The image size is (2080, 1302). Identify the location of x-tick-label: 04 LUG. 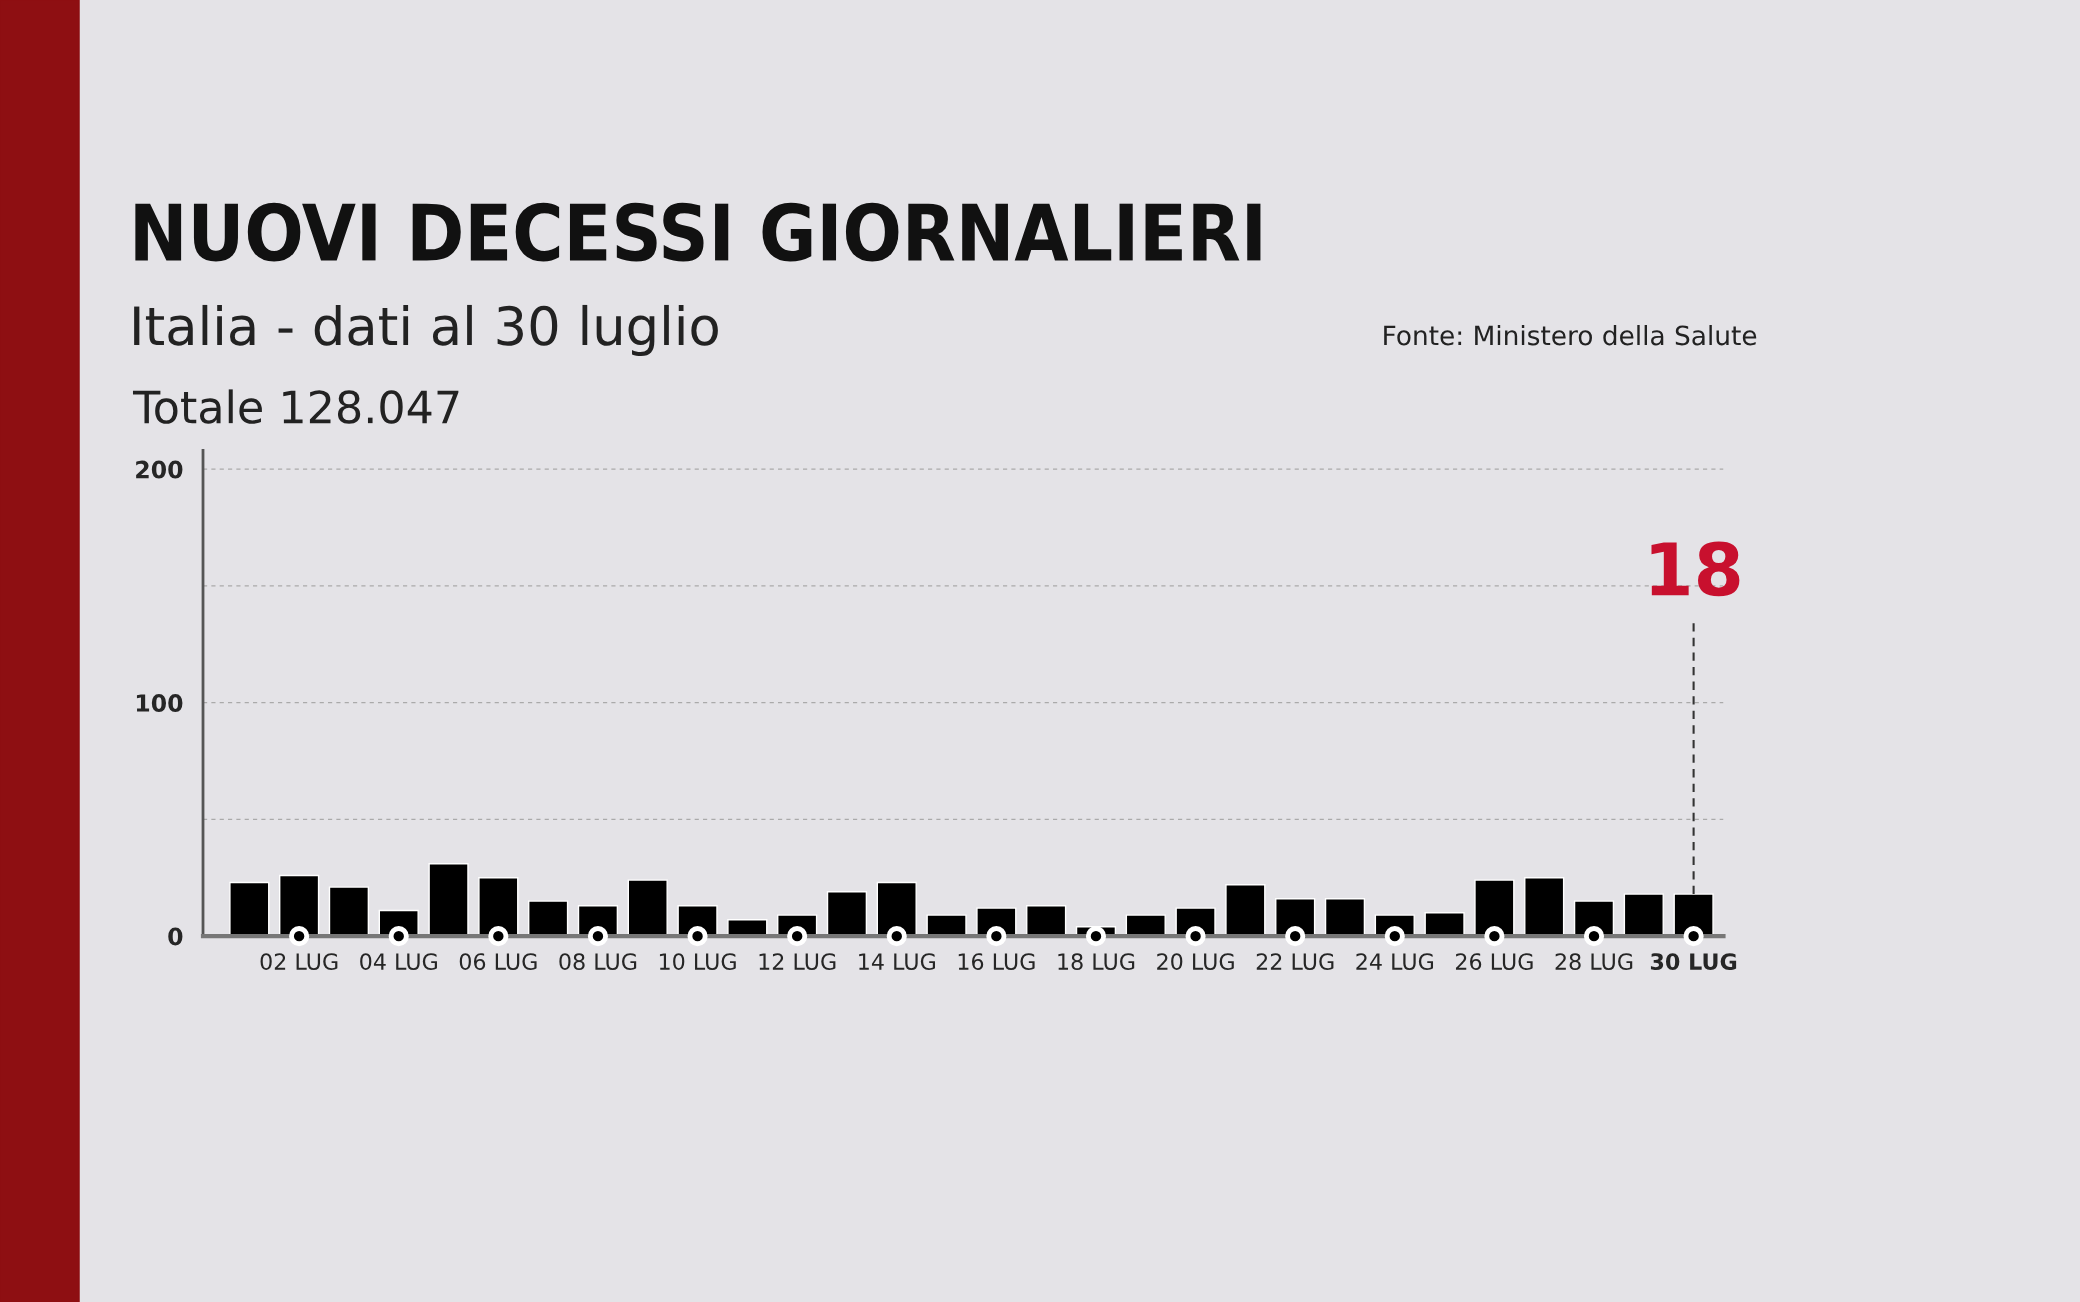
(398, 962).